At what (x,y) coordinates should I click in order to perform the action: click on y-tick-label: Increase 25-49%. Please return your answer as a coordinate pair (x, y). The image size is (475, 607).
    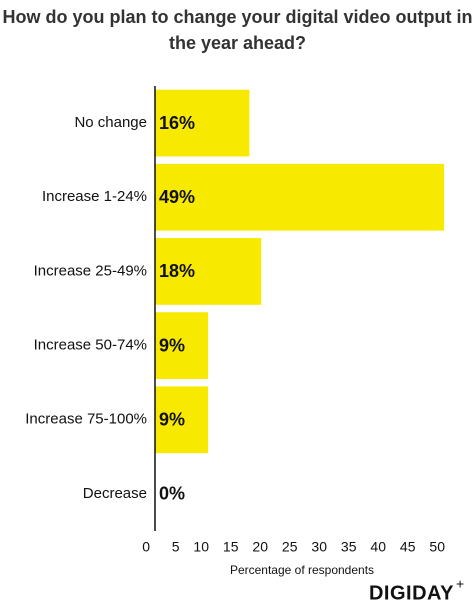
    Looking at the image, I should click on (90, 270).